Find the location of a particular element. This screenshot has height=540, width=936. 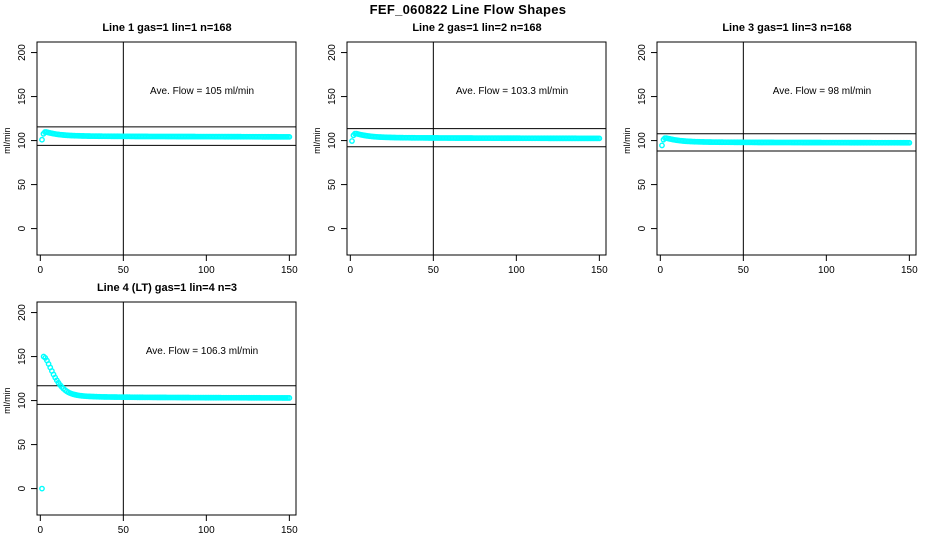

ave-flow-annotation-line-4: Ave. Flow = 106.3 ml/min is located at coordinates (202, 351).